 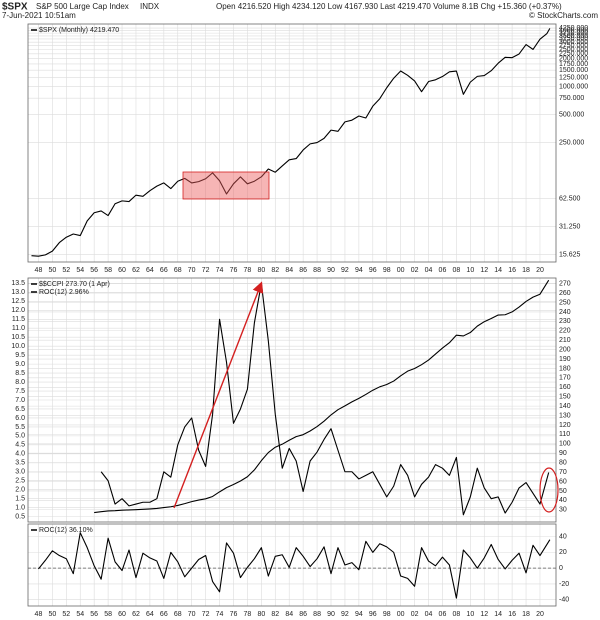 I want to click on y-tick-label: 2.5, so click(x=20, y=481).